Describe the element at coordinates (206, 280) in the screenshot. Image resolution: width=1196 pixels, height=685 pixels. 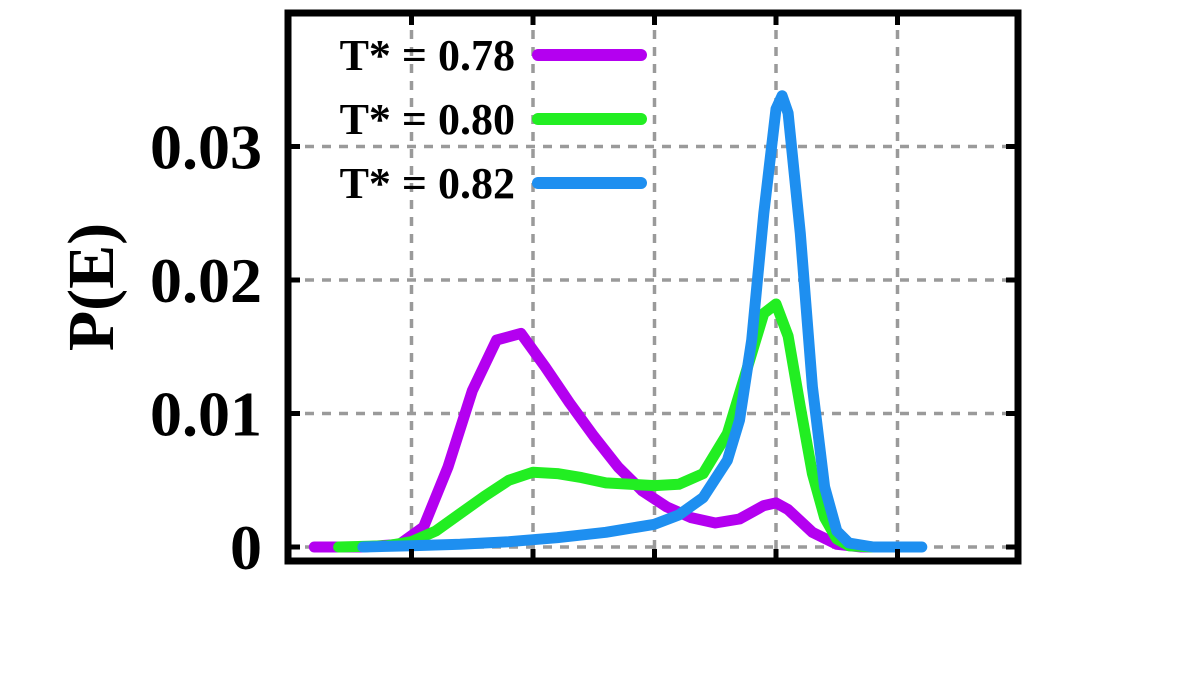
I see `y-tick-label-3: 0.02` at that location.